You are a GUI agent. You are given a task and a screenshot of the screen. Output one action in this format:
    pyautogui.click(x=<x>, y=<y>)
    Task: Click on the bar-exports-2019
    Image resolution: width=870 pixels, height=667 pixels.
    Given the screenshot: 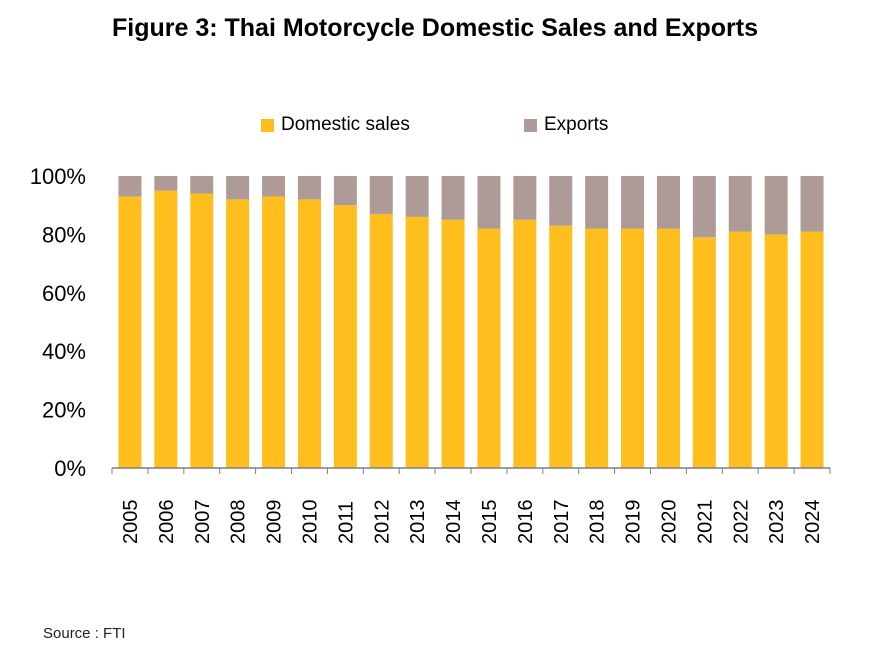 What is the action you would take?
    pyautogui.click(x=633, y=202)
    